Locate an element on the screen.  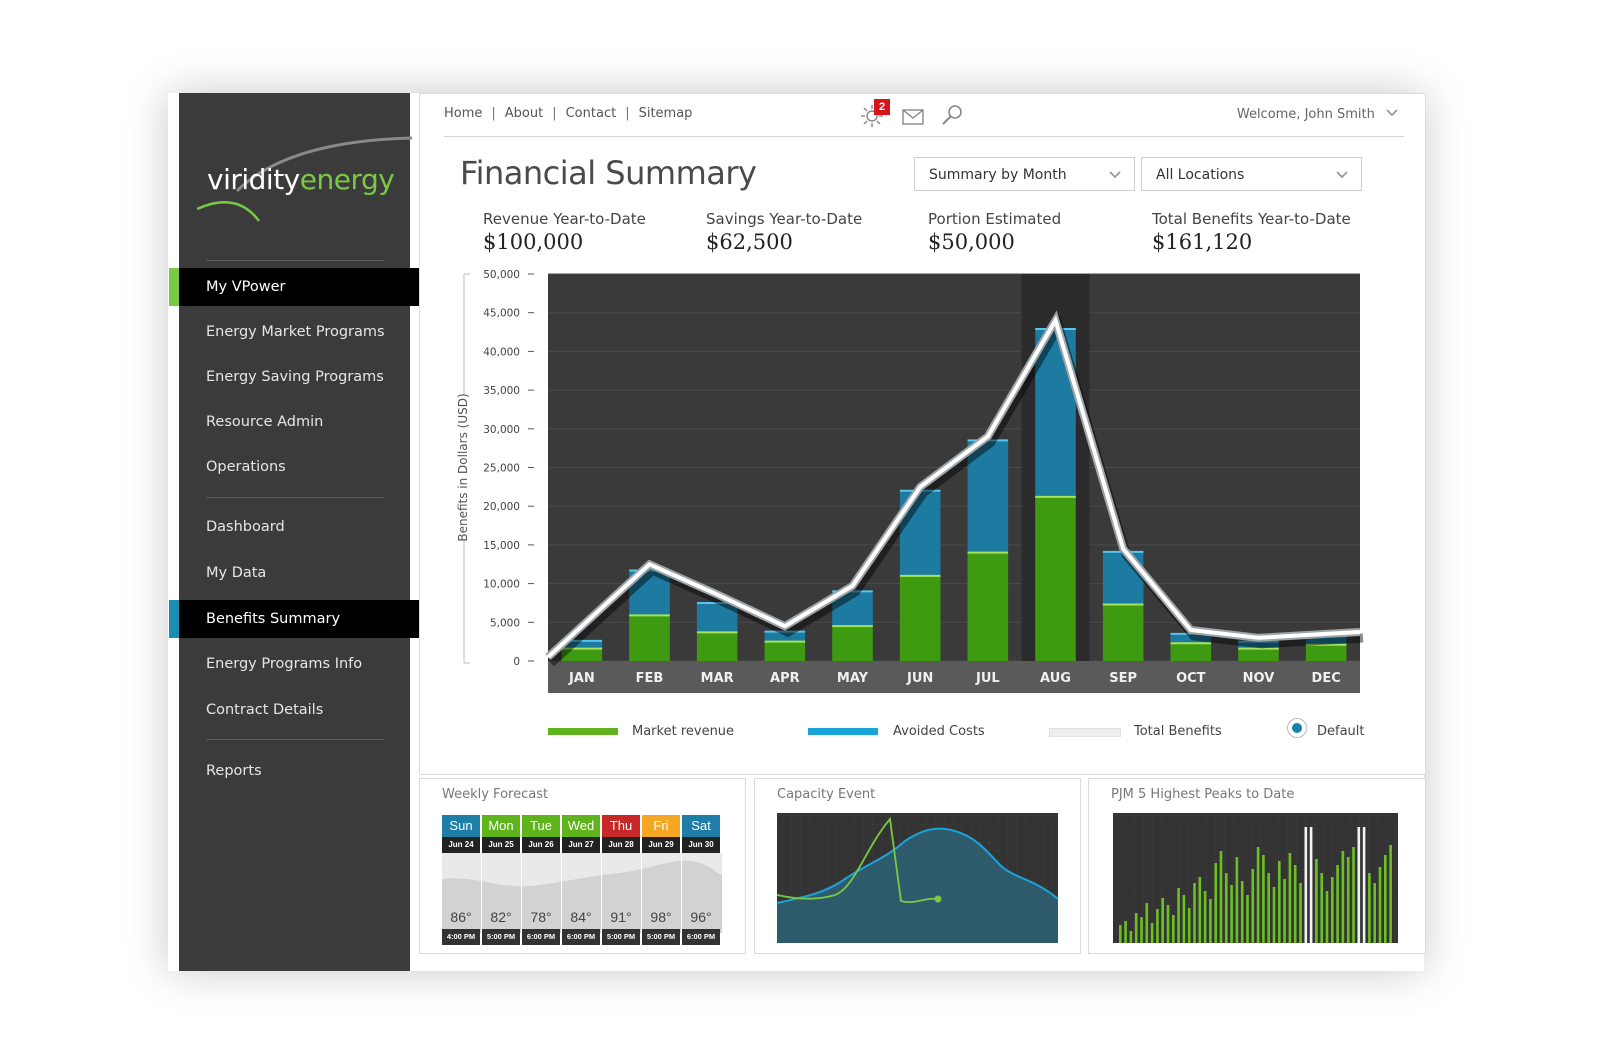
sidebar-item-label: Benefits Summary is located at coordinates (273, 619).